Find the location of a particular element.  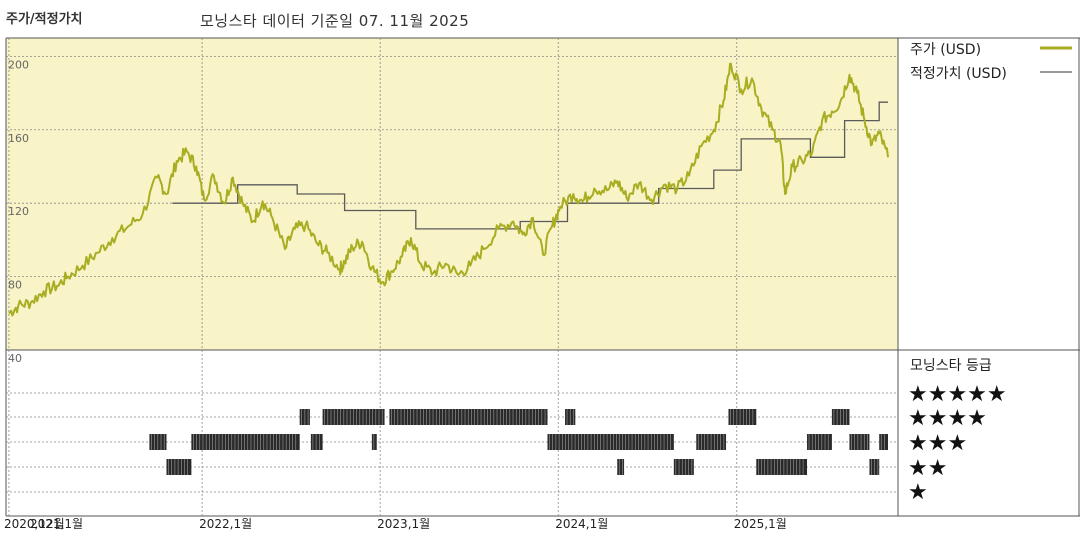

x-tick-label-overlap: 2020,12월 is located at coordinates (34, 524).